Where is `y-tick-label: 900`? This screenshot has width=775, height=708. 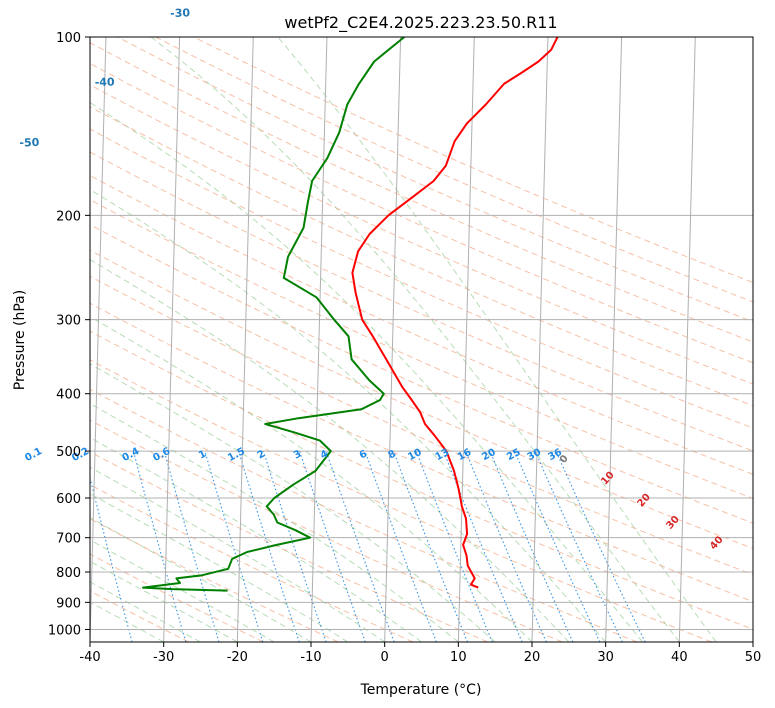 y-tick-label: 900 is located at coordinates (68, 603).